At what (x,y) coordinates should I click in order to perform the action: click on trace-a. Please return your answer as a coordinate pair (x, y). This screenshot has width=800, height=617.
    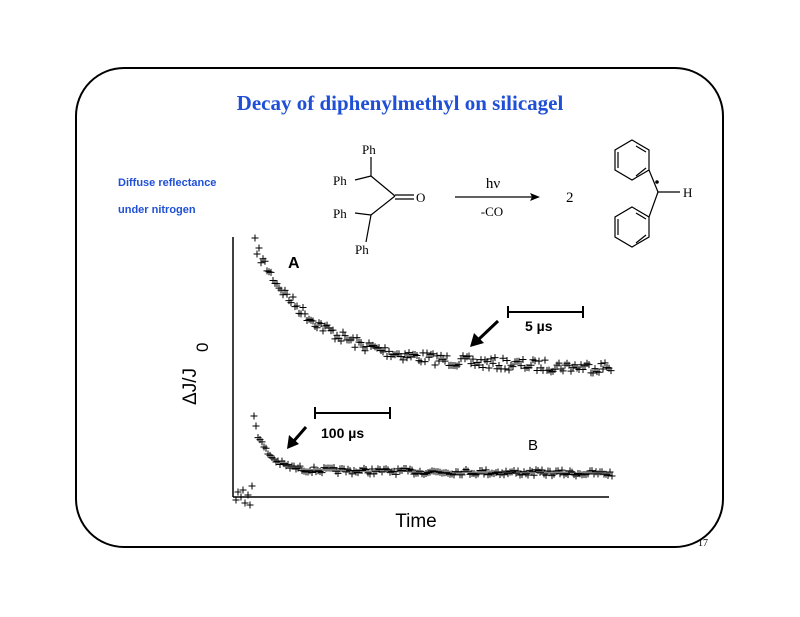
    Looking at the image, I should click on (433, 305).